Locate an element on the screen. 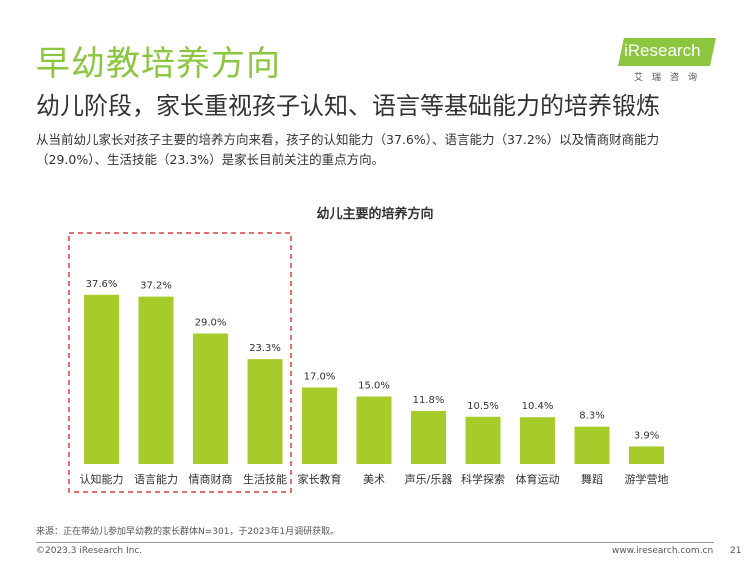 The height and width of the screenshot is (563, 750). page-subtitle: 幼儿阶段，家长重视孩子认知、语言等基础能力的培养锻炼 is located at coordinates (348, 106).